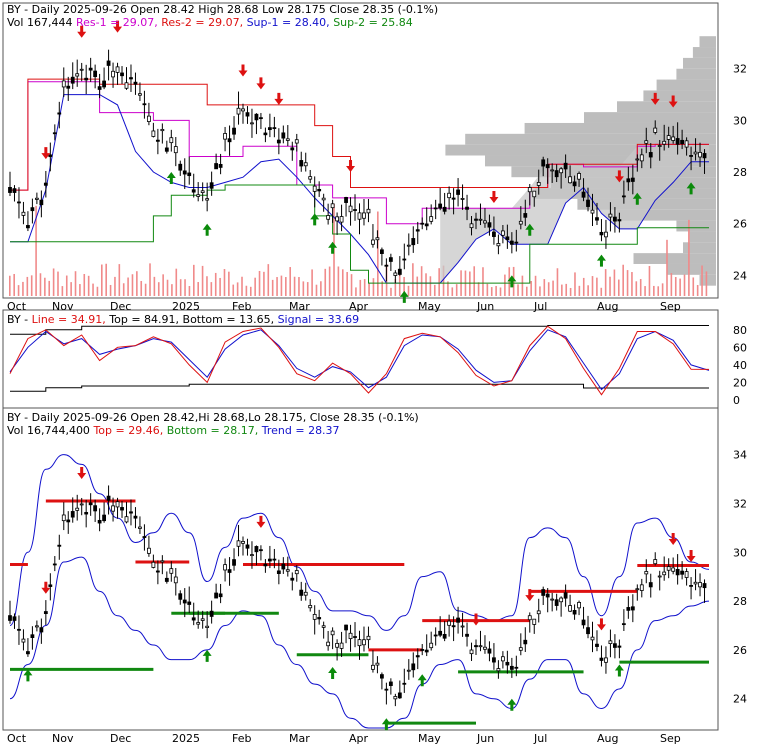 The width and height of the screenshot is (780, 745). I want to click on stoch-tick-label: 60, so click(740, 347).